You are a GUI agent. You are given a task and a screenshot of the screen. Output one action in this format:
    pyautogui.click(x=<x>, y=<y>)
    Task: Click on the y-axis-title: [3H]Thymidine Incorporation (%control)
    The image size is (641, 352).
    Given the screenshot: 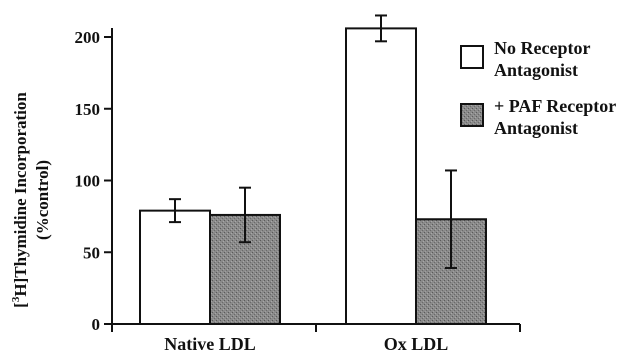 What is the action you would take?
    pyautogui.click(x=31, y=200)
    